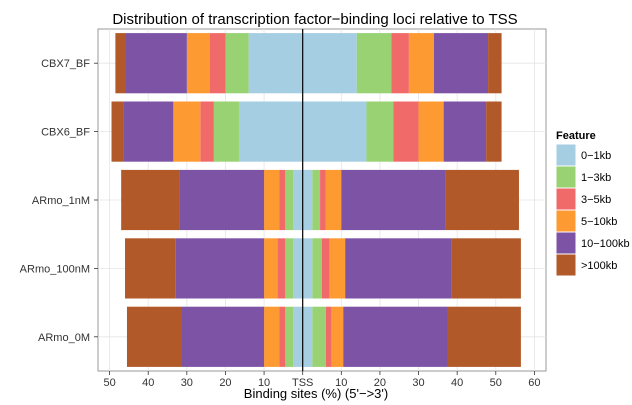 This screenshot has width=632, height=405. Describe the element at coordinates (599, 222) in the screenshot. I see `legend-label-3: 5−10kb` at that location.